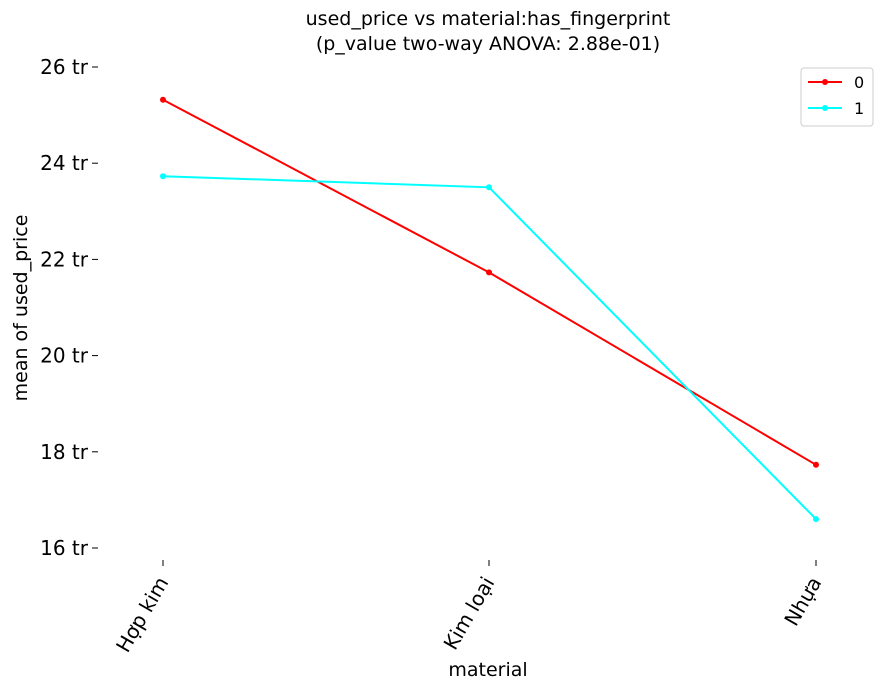 Image resolution: width=889 pixels, height=690 pixels. What do you see at coordinates (468, 613) in the screenshot?
I see `x-tick-label: Kim loại` at bounding box center [468, 613].